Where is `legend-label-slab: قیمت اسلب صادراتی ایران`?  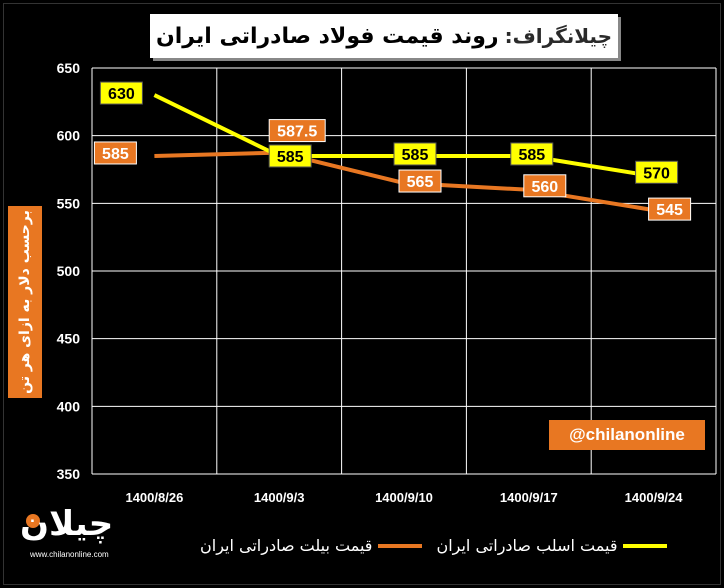
legend-label-slab: قیمت اسلب صادراتی ایران is located at coordinates (527, 545).